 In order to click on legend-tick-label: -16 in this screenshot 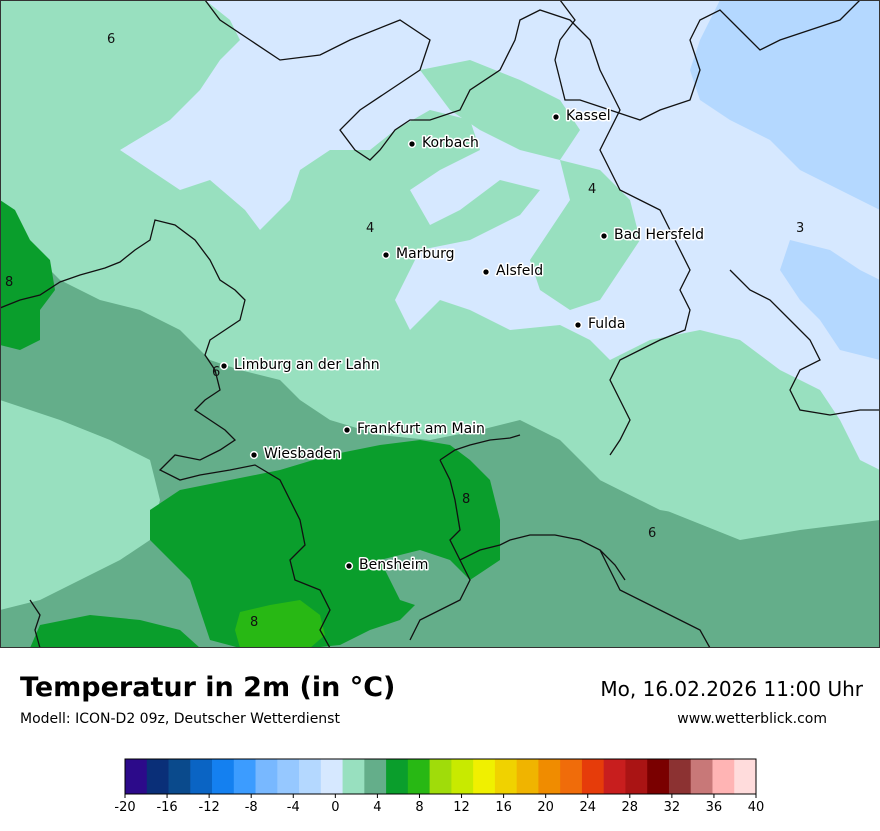, I will do `click(166, 807)`.